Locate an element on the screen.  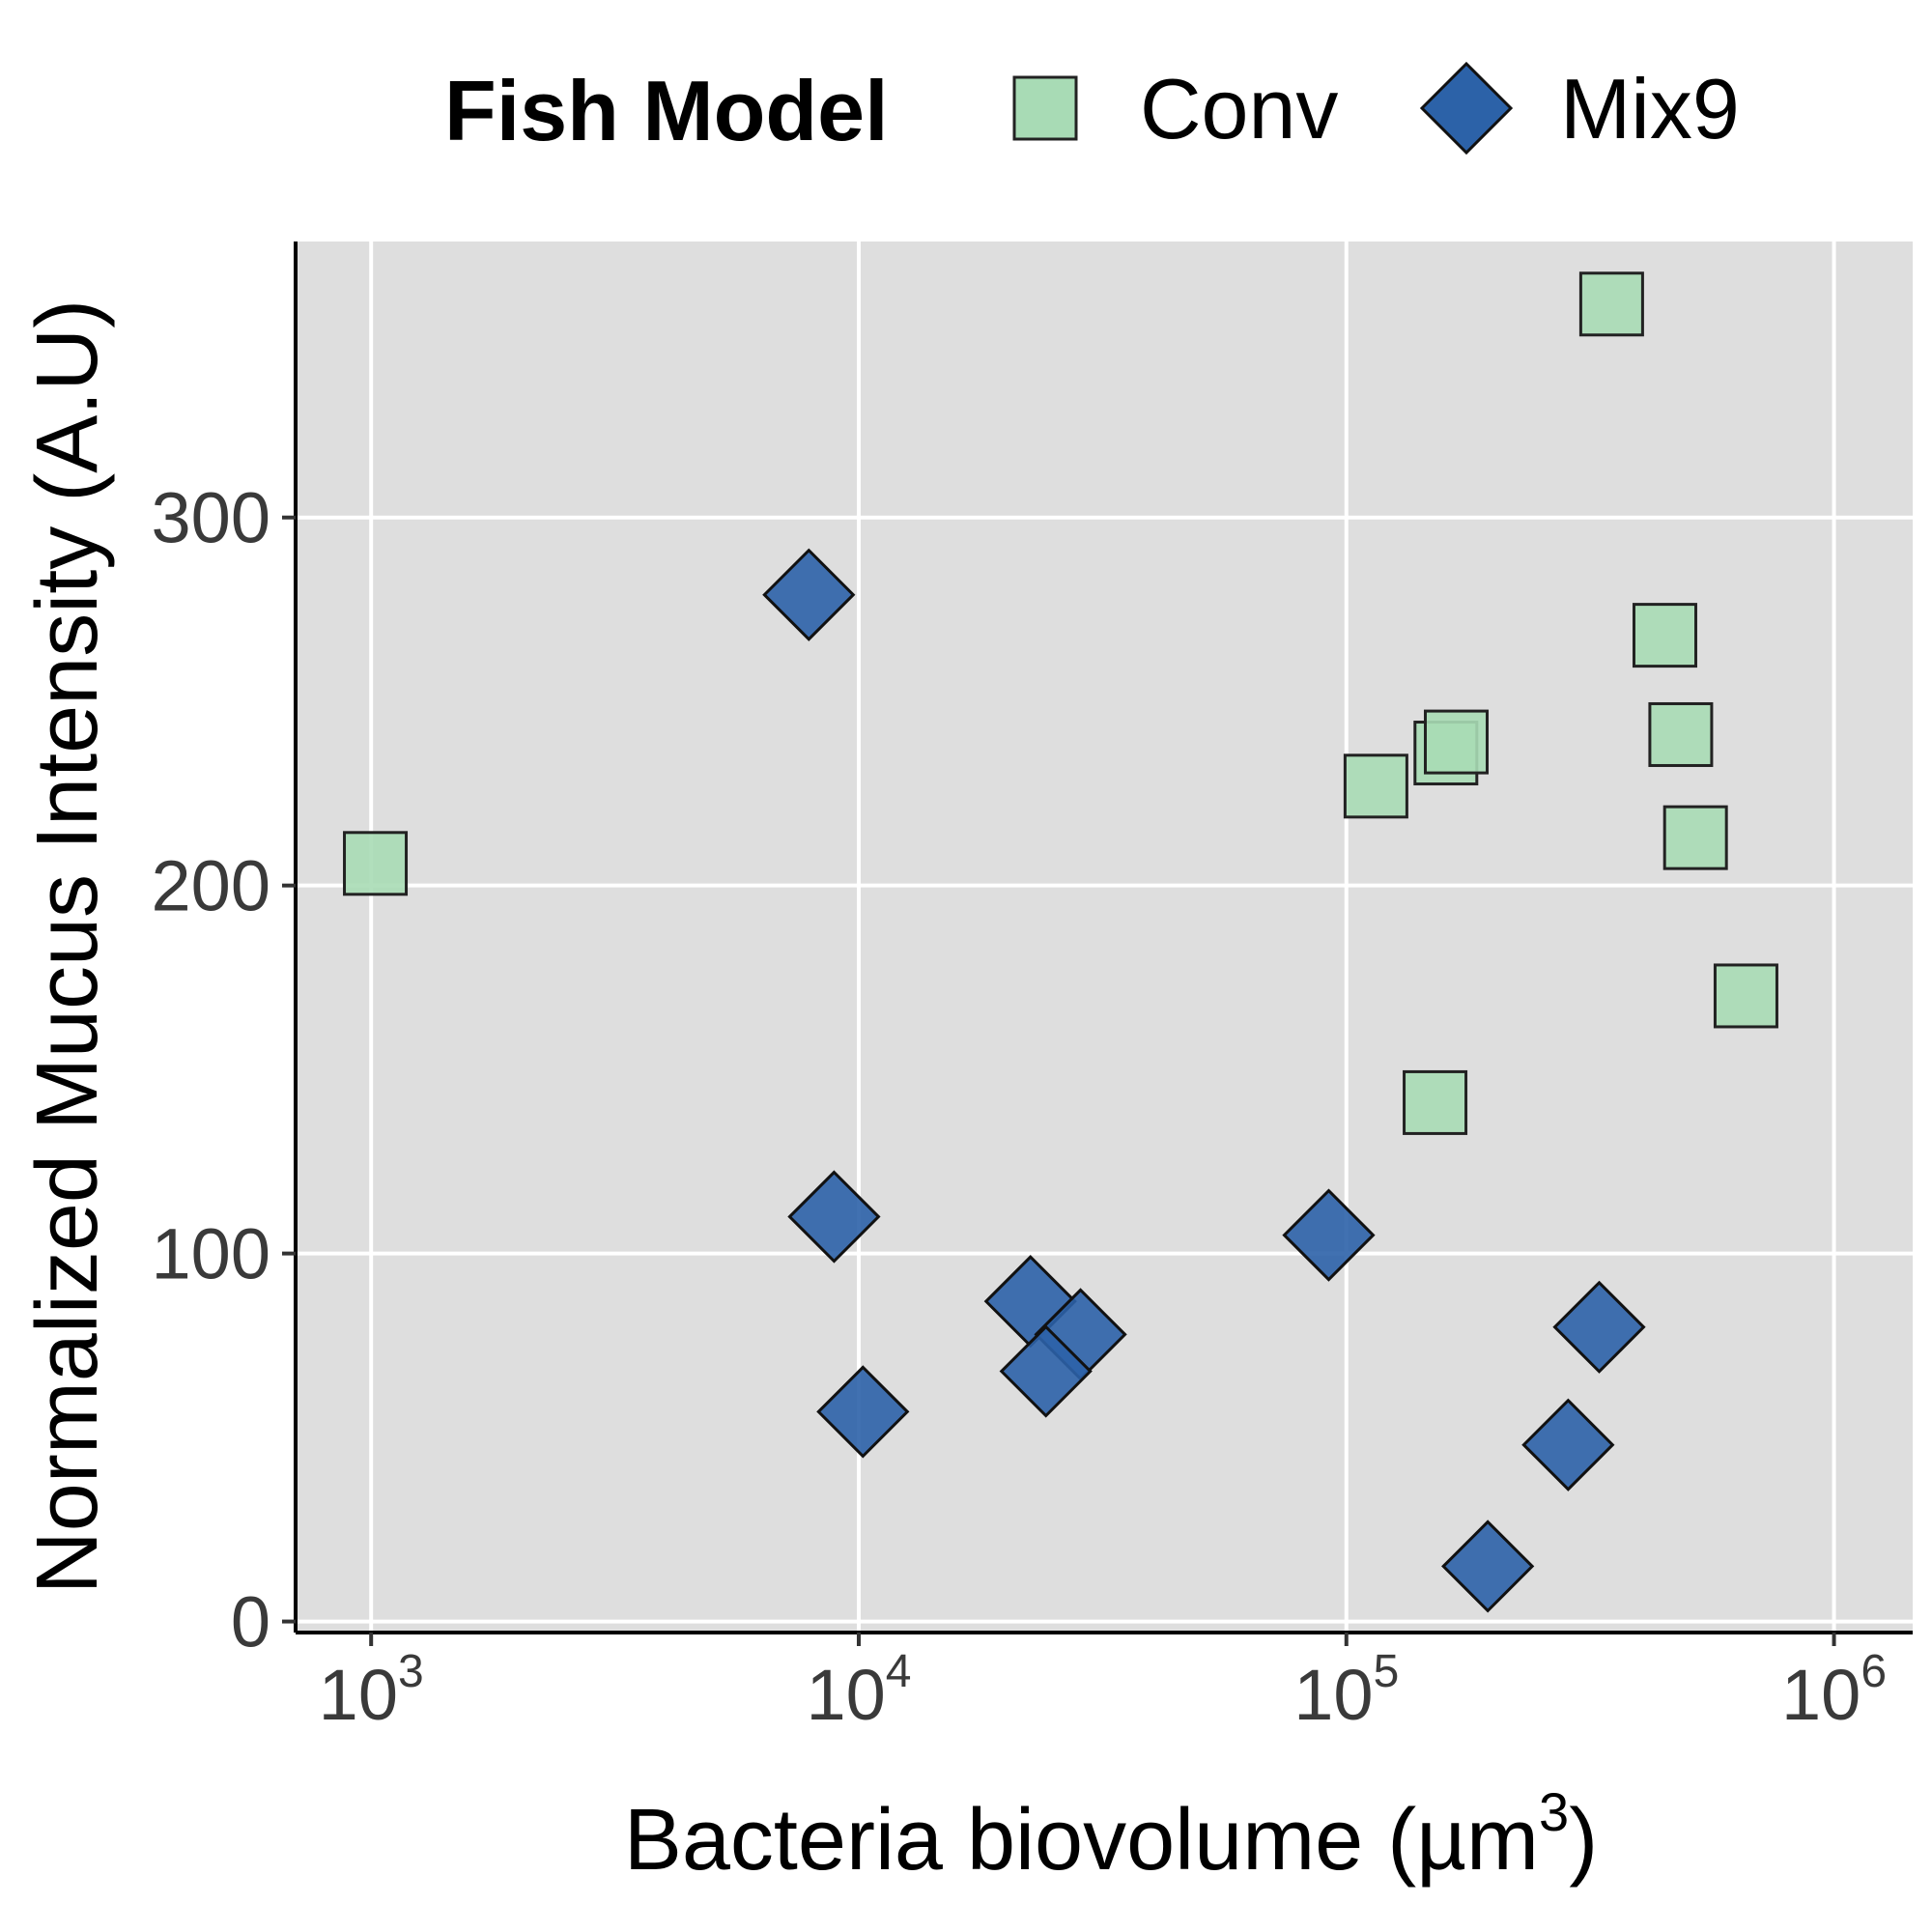
y-tick-label: 100 is located at coordinates (211, 1254).